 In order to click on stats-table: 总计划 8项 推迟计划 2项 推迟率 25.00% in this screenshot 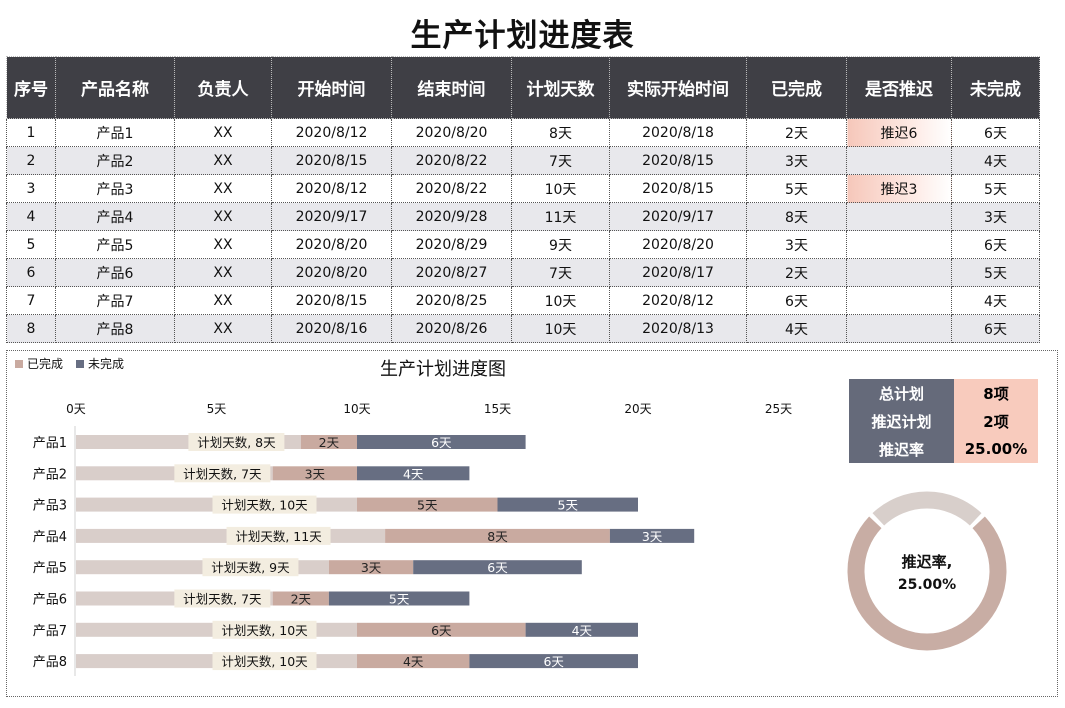, I will do `click(943, 421)`.